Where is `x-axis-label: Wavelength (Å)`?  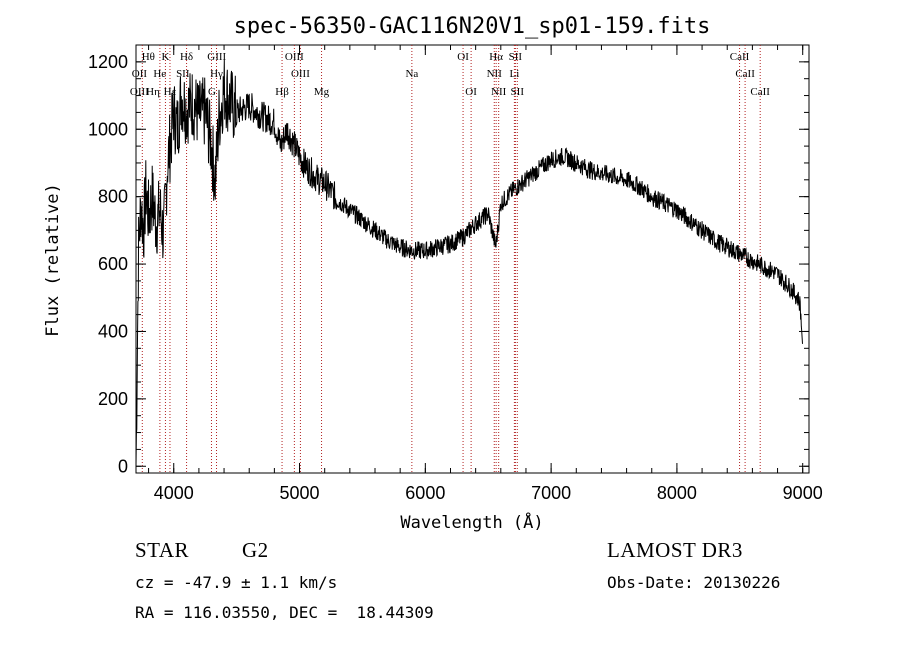 x-axis-label: Wavelength (Å) is located at coordinates (471, 522).